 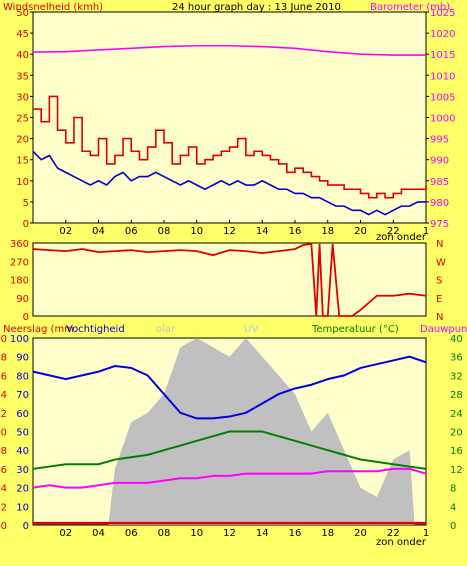 What do you see at coordinates (442, 34) in the screenshot?
I see `baro-tick: 1020` at bounding box center [442, 34].